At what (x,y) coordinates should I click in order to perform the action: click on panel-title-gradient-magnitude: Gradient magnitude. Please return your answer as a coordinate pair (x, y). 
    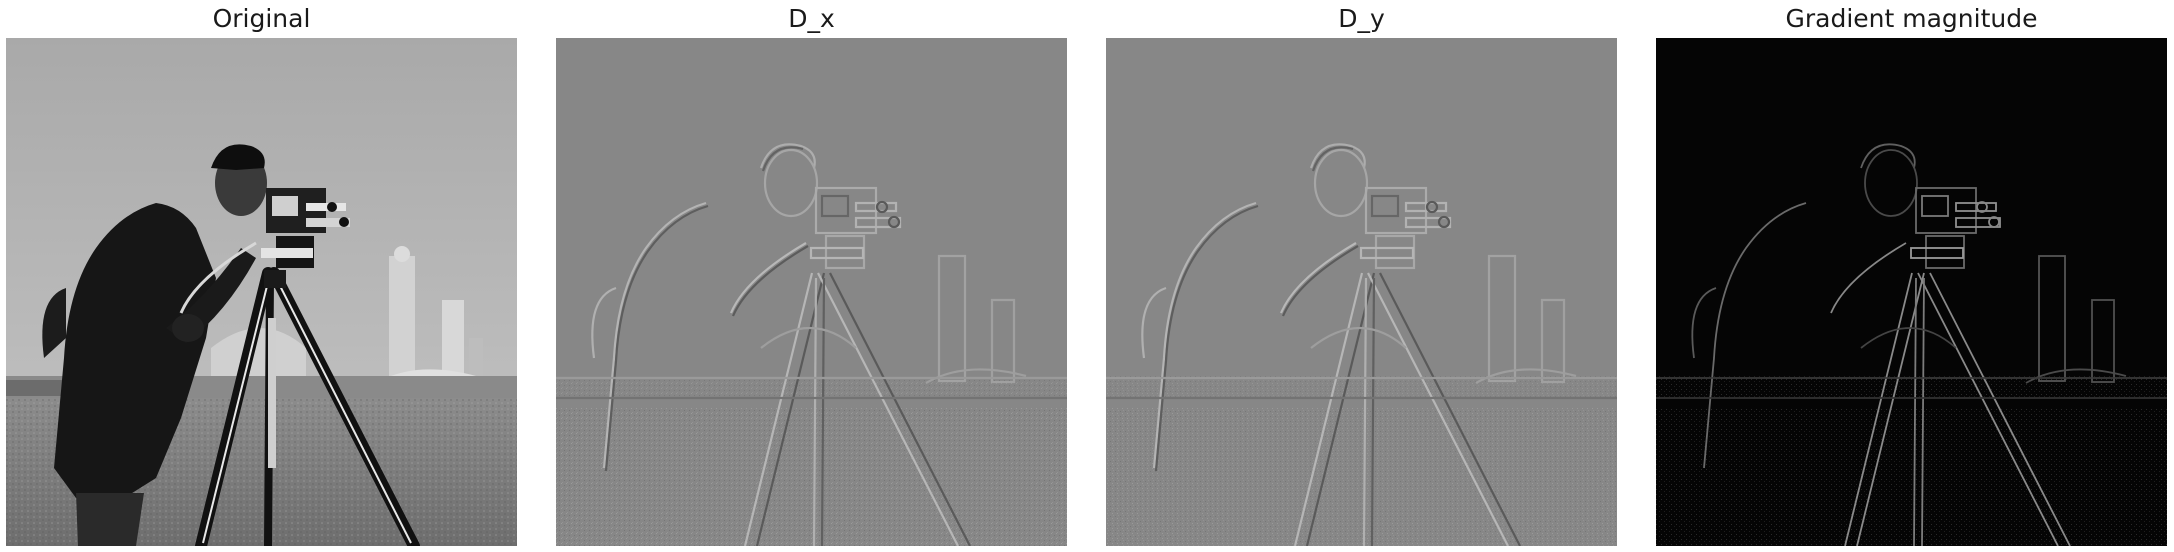
    Looking at the image, I should click on (1911, 18).